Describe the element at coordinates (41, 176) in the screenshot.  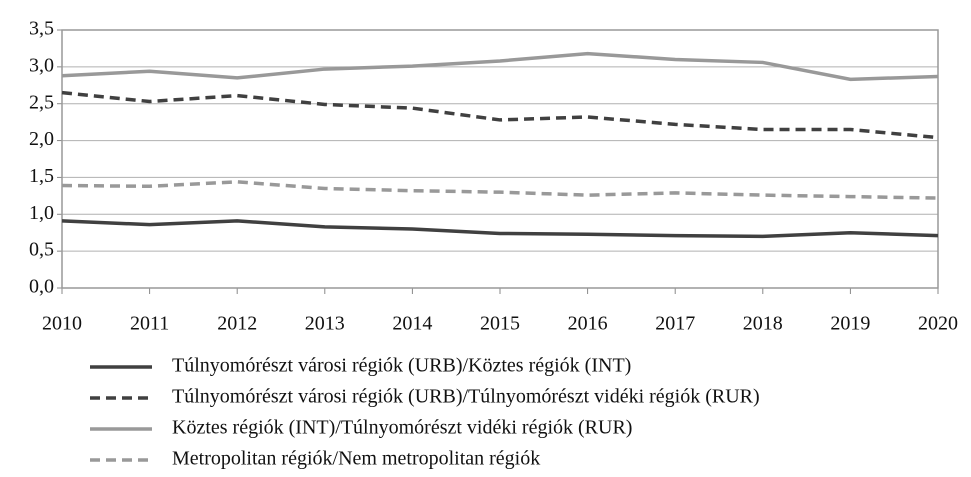
I see `y-tick-label: 1,5` at that location.